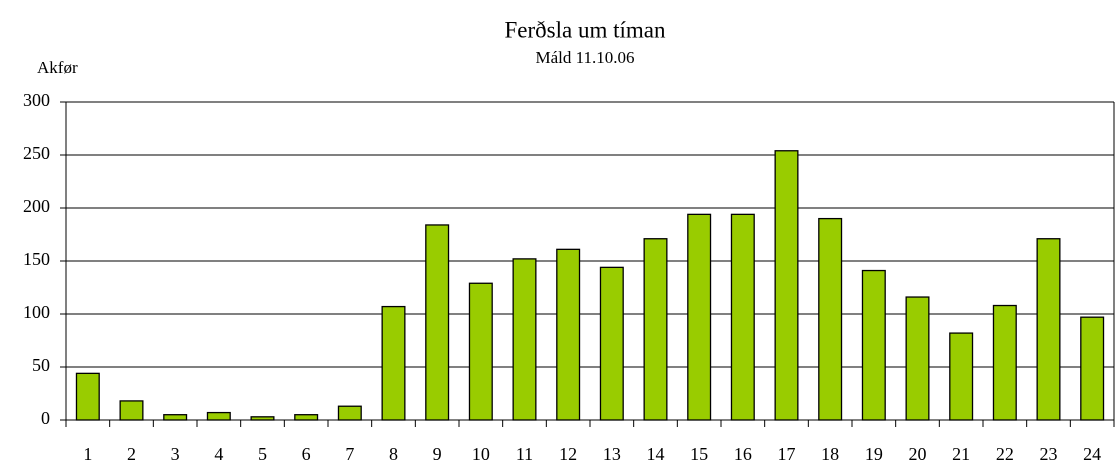 This screenshot has height=466, width=1115. Describe the element at coordinates (262, 454) in the screenshot. I see `x-tick-label: 5` at that location.